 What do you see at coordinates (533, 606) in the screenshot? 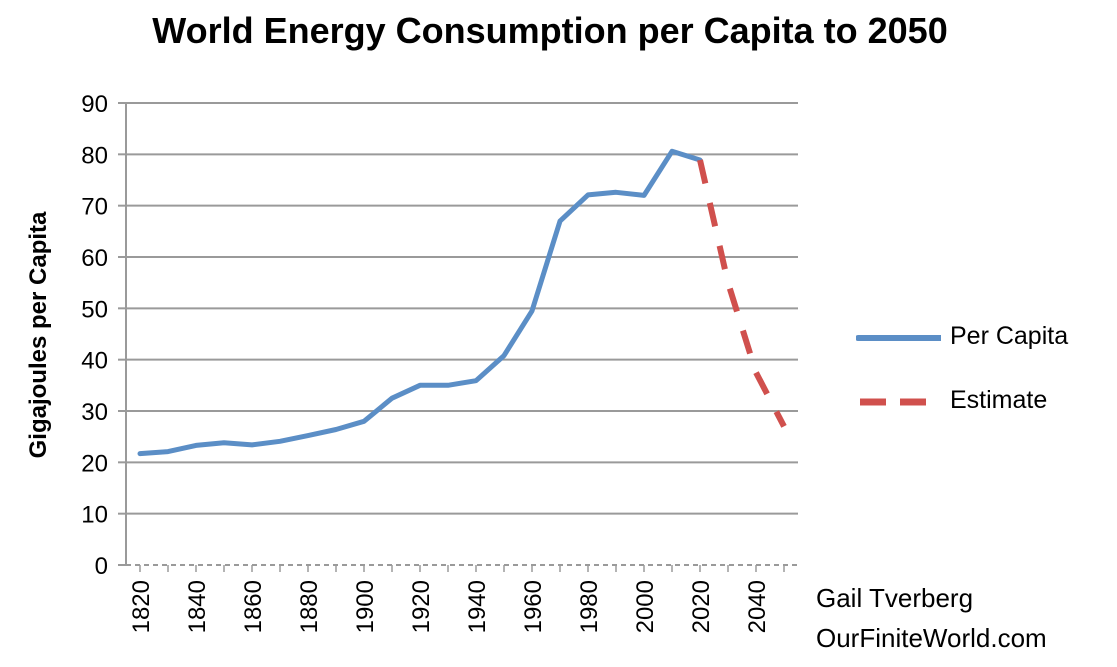
I see `x-tick-label-1960: 1960` at bounding box center [533, 606].